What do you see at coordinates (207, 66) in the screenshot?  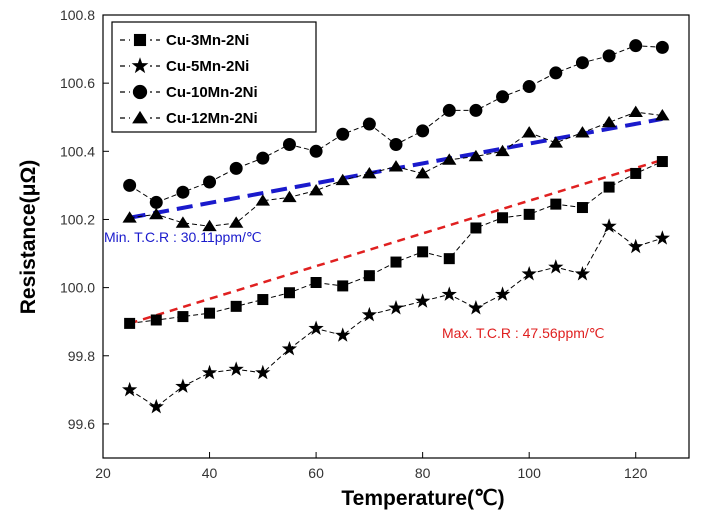 I see `legend-label: Cu-5Mn-2Ni` at bounding box center [207, 66].